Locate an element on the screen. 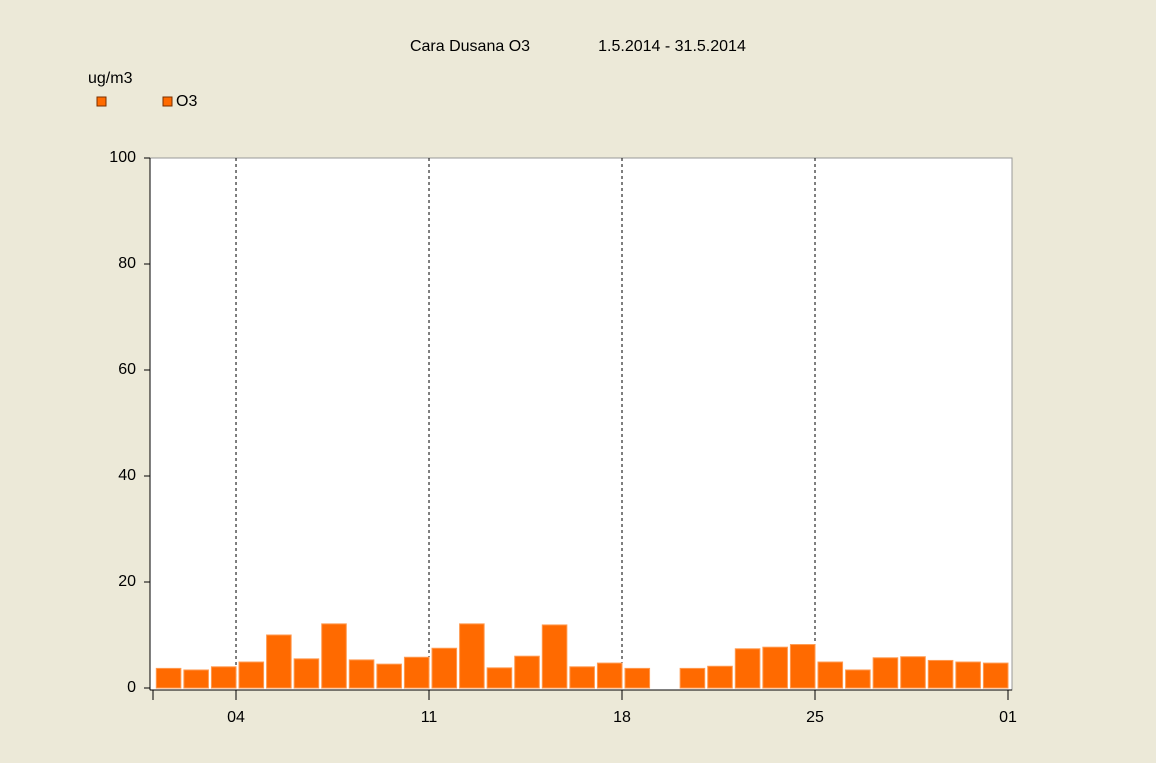  y-tick-label: 80 is located at coordinates (127, 263).